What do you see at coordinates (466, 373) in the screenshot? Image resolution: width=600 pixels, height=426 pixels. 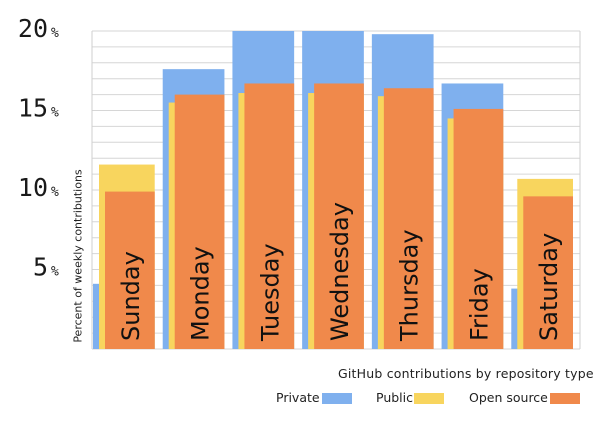 I see `legend-title: GitHub contributions by repository type` at bounding box center [466, 373].